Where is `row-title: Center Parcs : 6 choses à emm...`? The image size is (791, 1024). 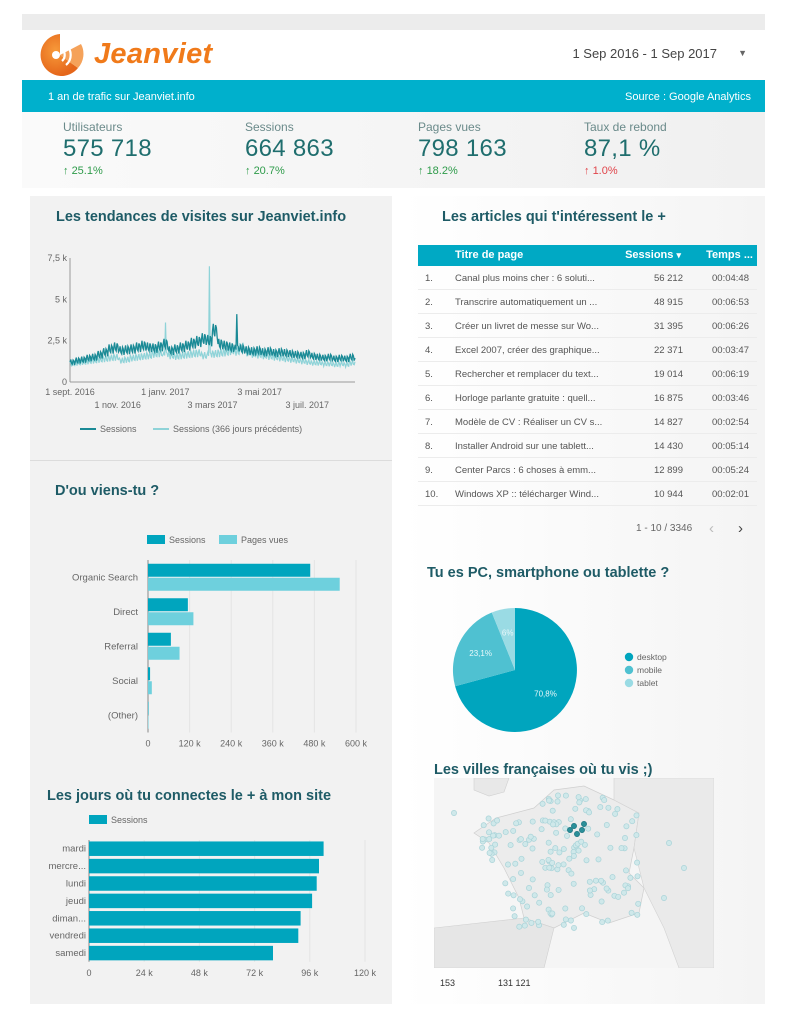 row-title: Center Parcs : 6 choses à emm... is located at coordinates (525, 470).